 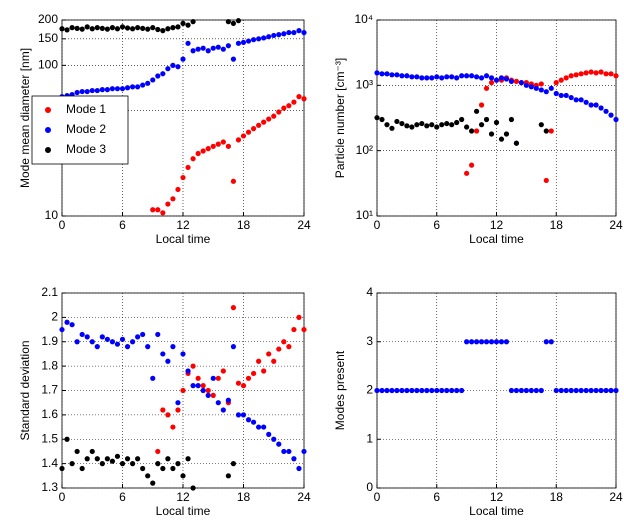 What do you see at coordinates (183, 239) in the screenshot?
I see `x-axis-label: Local time` at bounding box center [183, 239].